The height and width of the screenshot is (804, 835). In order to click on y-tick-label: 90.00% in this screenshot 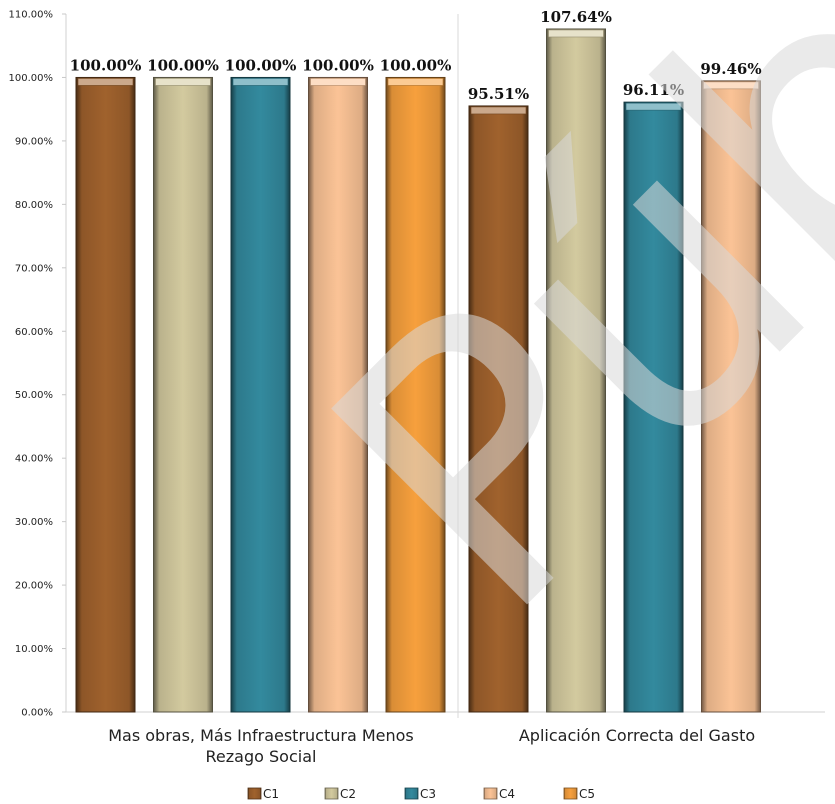, I will do `click(34, 141)`.